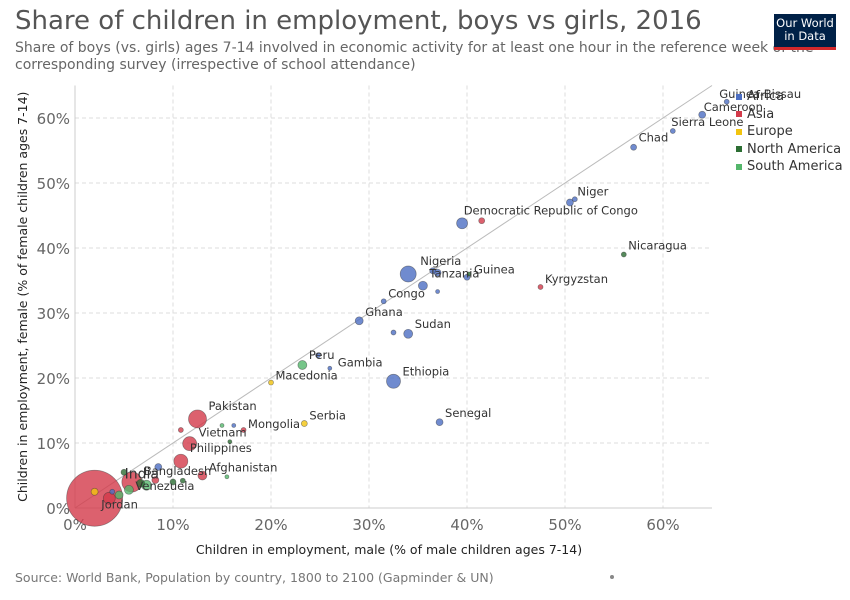 This screenshot has width=850, height=600. I want to click on x-tick-label: 10%, so click(172, 525).